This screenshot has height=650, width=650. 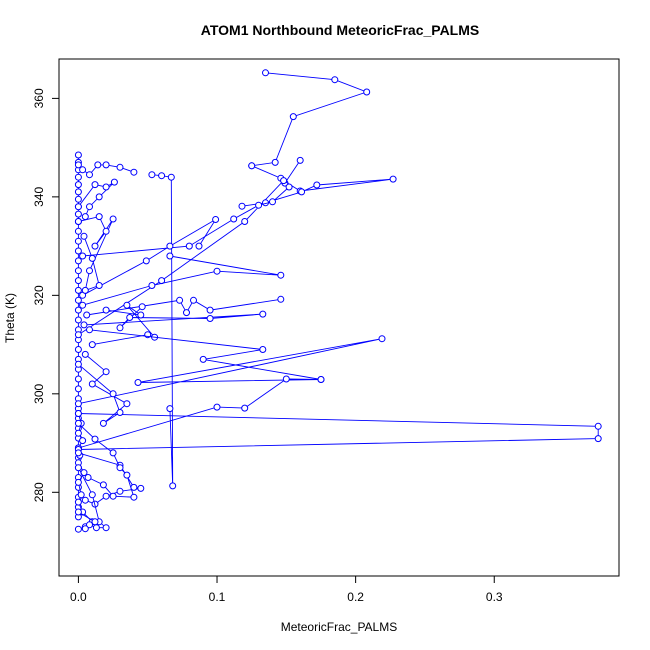 What do you see at coordinates (217, 597) in the screenshot?
I see `x-tick-label: 0.1` at bounding box center [217, 597].